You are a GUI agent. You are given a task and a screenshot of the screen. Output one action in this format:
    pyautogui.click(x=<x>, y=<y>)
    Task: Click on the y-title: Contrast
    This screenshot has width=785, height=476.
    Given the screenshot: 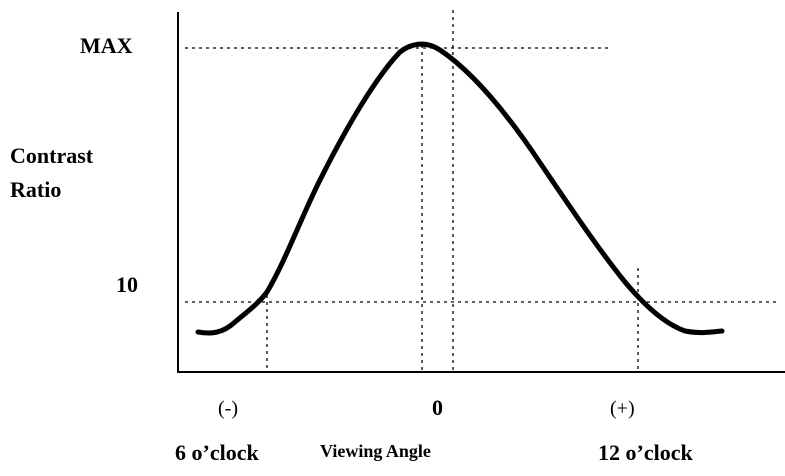 What is the action you would take?
    pyautogui.click(x=52, y=155)
    